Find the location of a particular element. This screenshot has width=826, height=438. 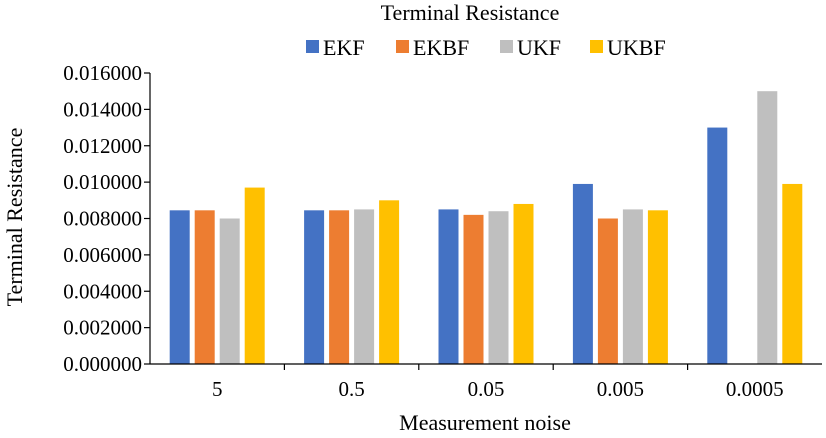

y-tick-label: 0.004000 is located at coordinates (102, 291).